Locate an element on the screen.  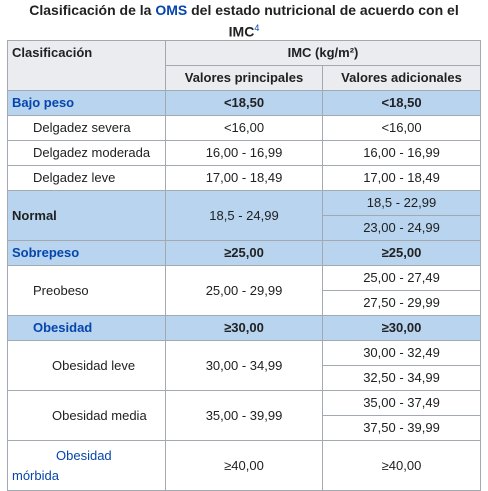
table-row: Delgadez severa <16,00 <16,00 is located at coordinates (244, 128).